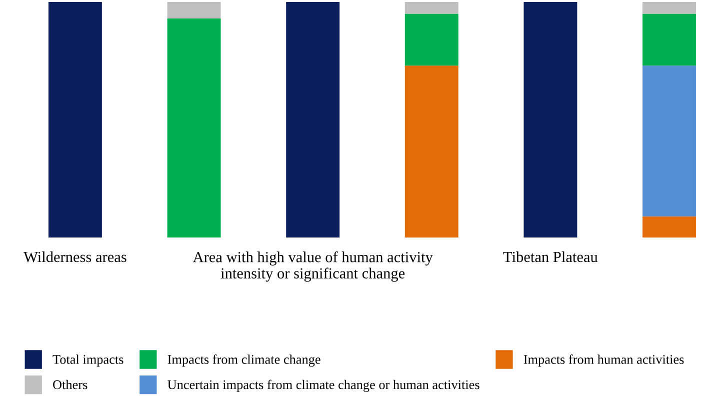 The image size is (709, 406). Describe the element at coordinates (244, 360) in the screenshot. I see `legend-label: Impacts from climate change` at that location.